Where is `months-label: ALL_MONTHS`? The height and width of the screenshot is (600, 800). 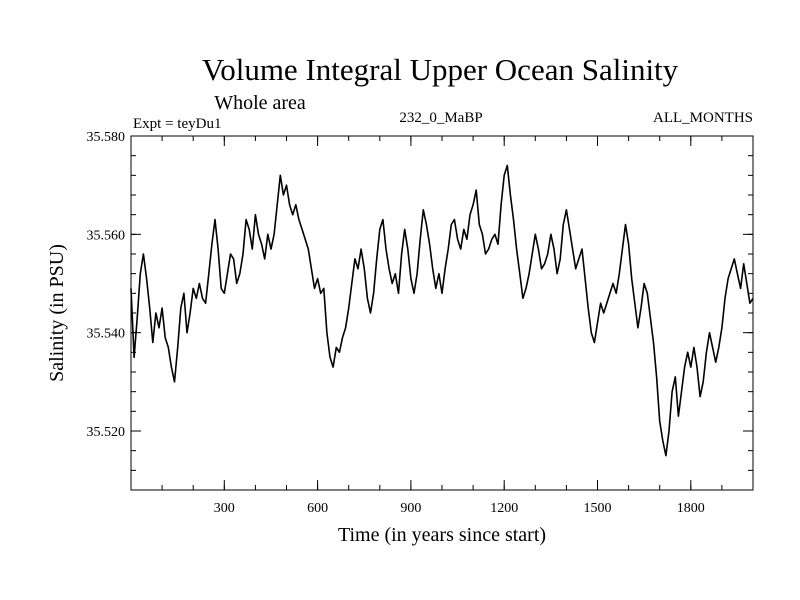 months-label: ALL_MONTHS is located at coordinates (703, 118).